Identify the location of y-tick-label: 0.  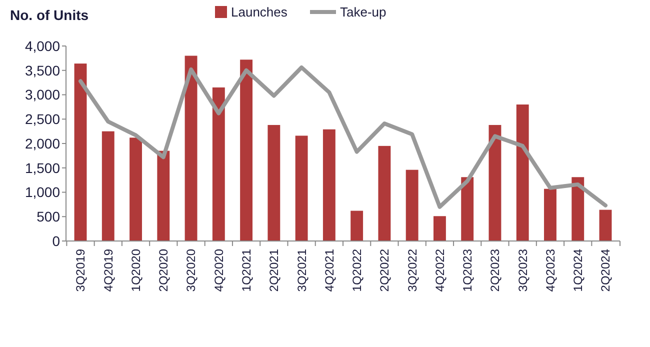
(56, 240).